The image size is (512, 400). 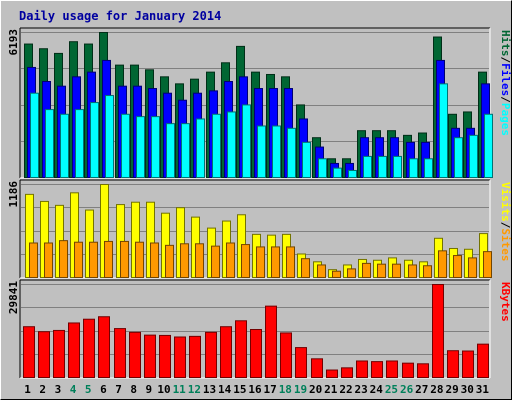 I want to click on legend: Visits/Sites, so click(x=505, y=222).